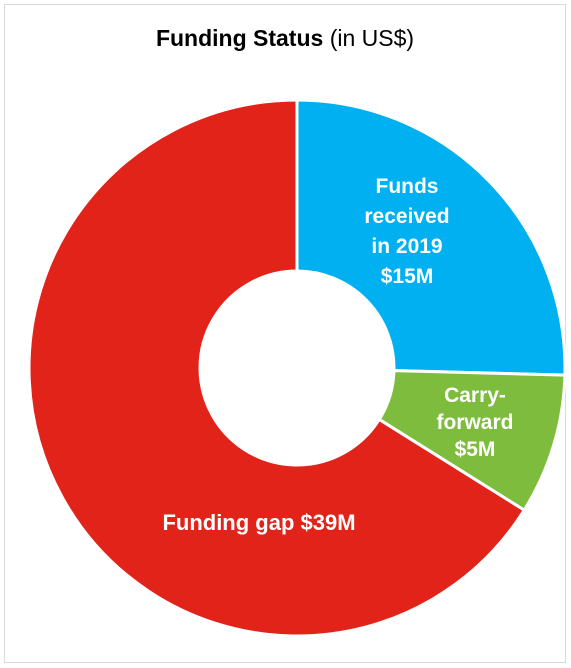 This screenshot has height=668, width=571. What do you see at coordinates (258, 522) in the screenshot?
I see `slice-label-funding-gap: Funding gap $39M` at bounding box center [258, 522].